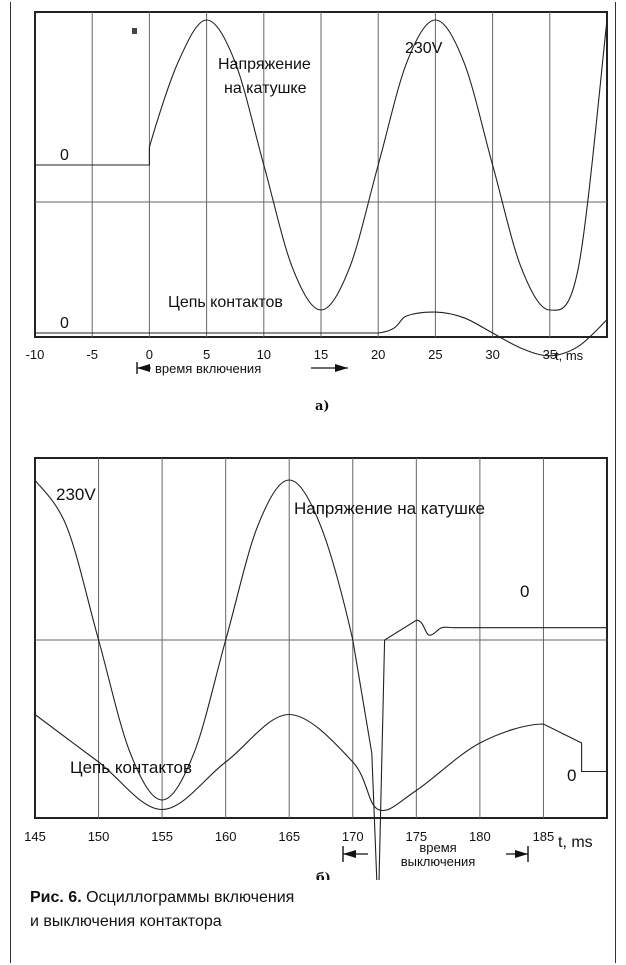 The width and height of the screenshot is (626, 965). What do you see at coordinates (438, 861) in the screenshot?
I see `scope-b-switch-off-time-label-2: выключения` at bounding box center [438, 861].